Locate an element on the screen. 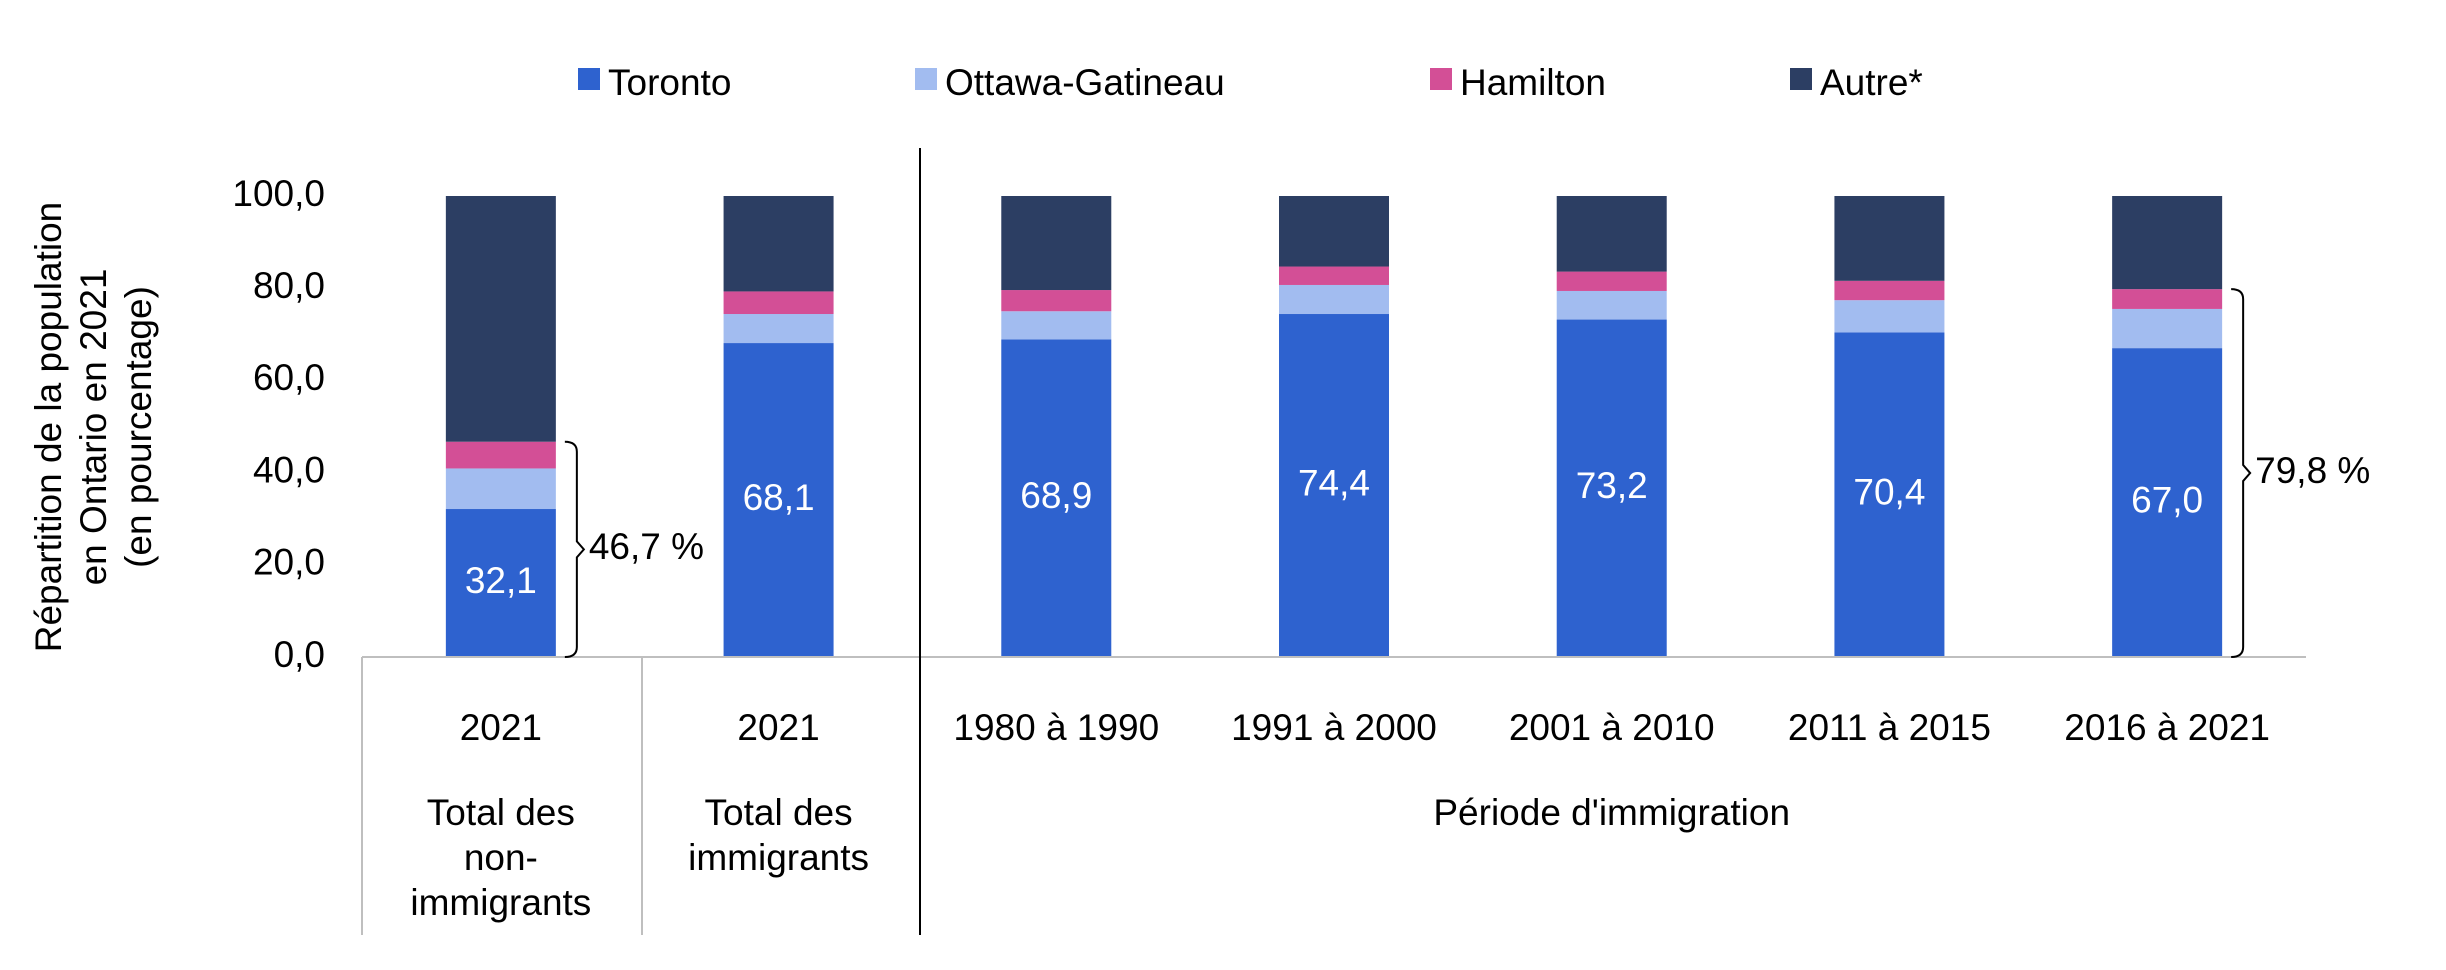  x-tick-label: 2016 à 2021 is located at coordinates (2167, 727).